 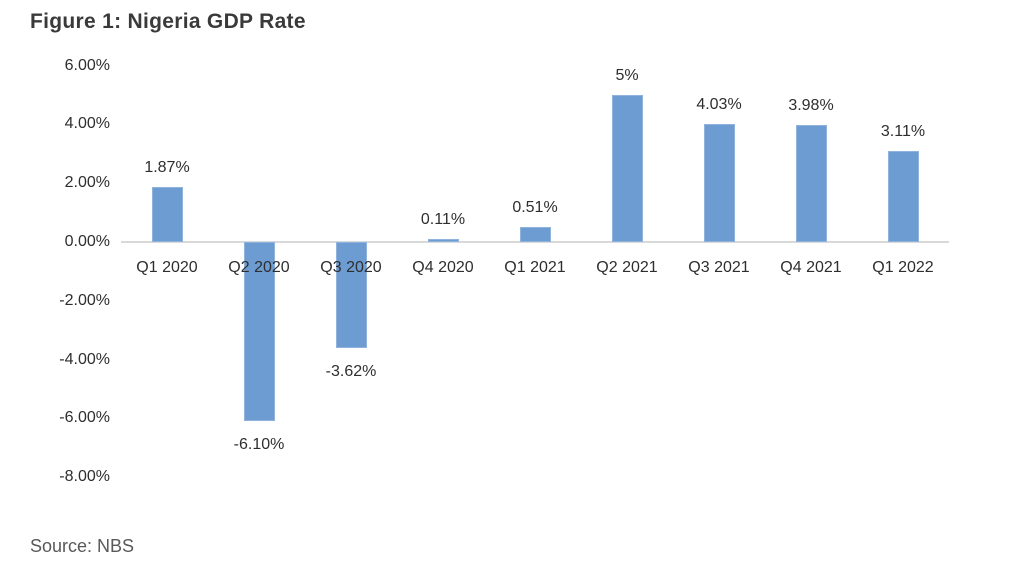 What do you see at coordinates (811, 267) in the screenshot?
I see `x-category-label: Q4 2021` at bounding box center [811, 267].